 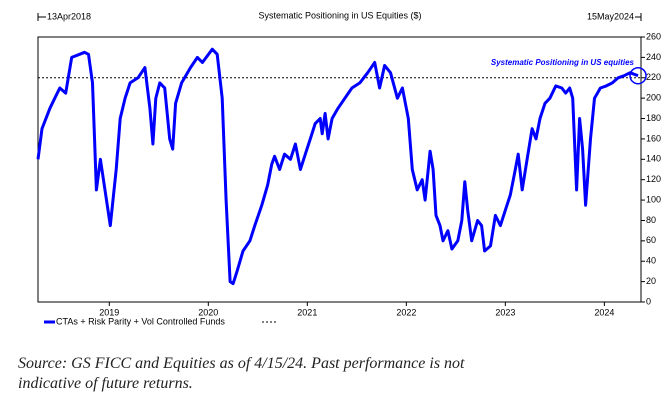 I want to click on y-tick-label: 160, so click(x=653, y=138).